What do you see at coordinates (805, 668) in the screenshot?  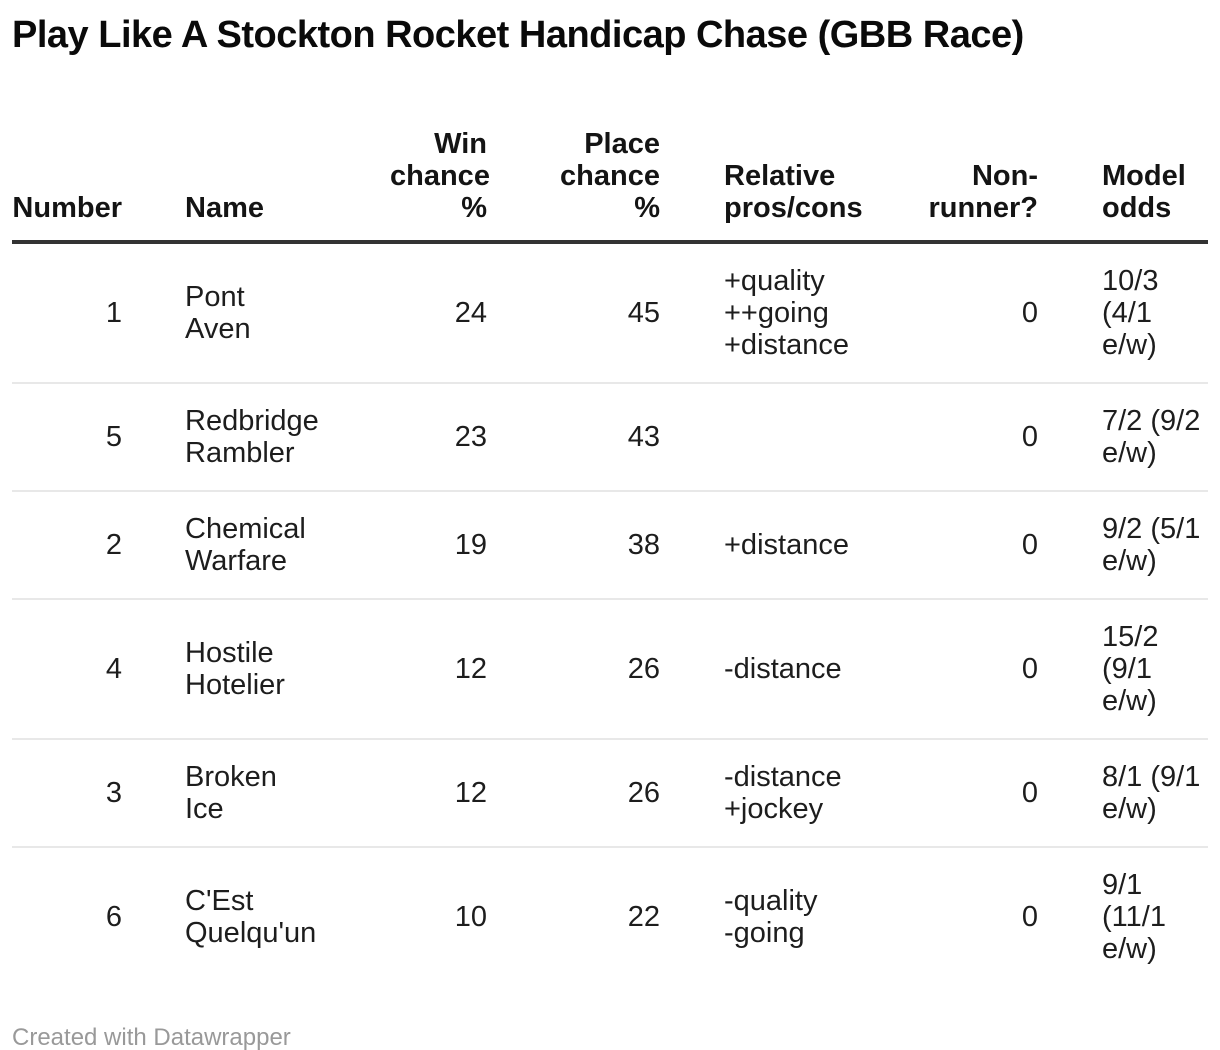 I see `cell-pros-cons: -distance` at bounding box center [805, 668].